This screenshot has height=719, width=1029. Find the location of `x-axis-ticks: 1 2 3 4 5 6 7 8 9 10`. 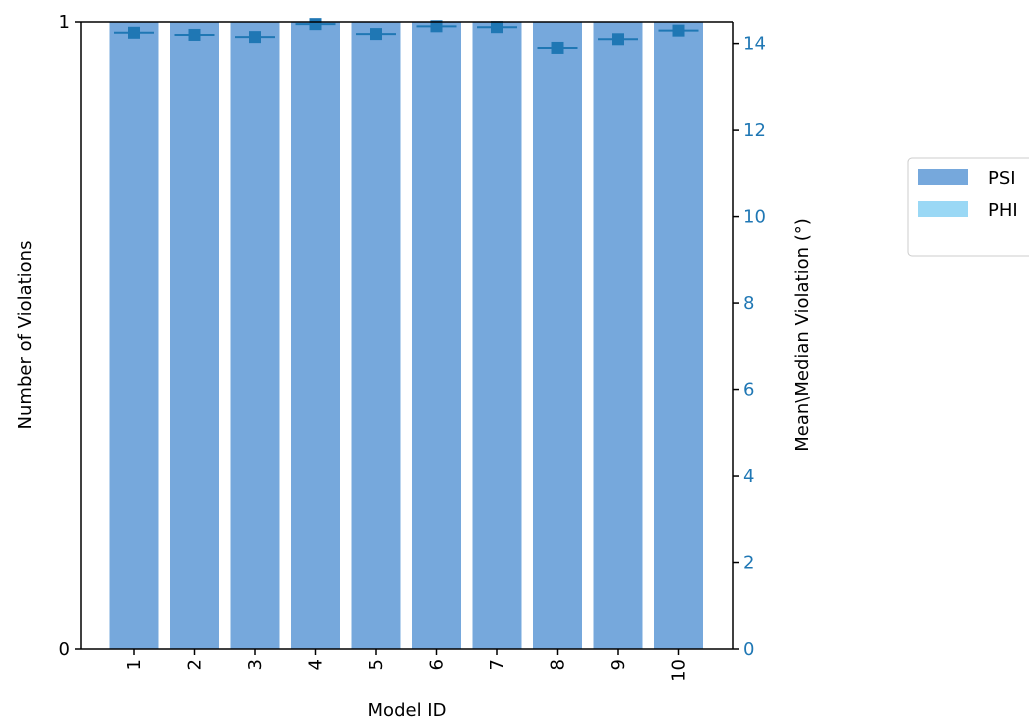

x-axis-ticks: 1 2 3 4 5 6 7 8 9 10 is located at coordinates (407, 665).